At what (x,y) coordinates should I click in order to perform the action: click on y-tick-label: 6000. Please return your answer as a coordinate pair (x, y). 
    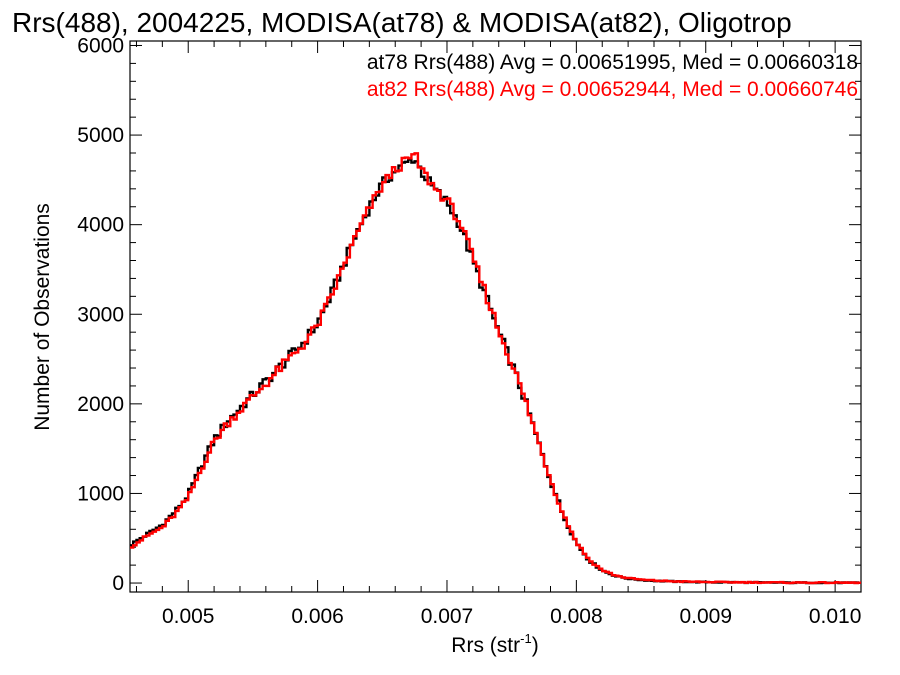
    Looking at the image, I should click on (100, 45).